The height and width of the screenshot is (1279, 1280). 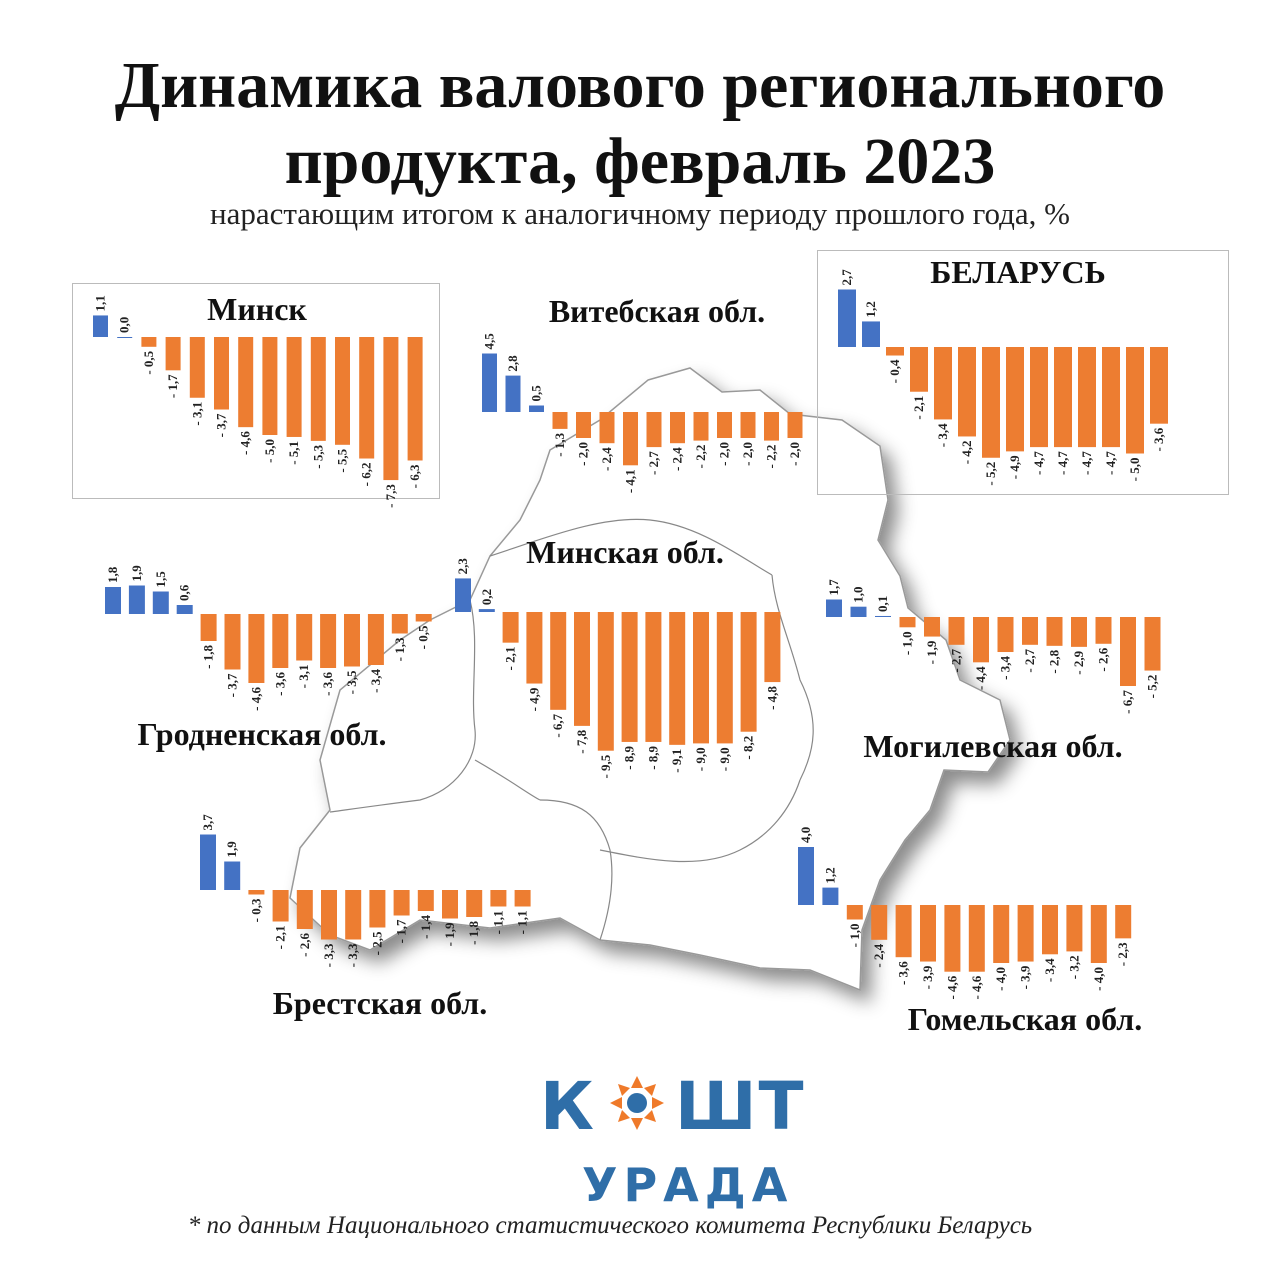 What do you see at coordinates (257, 309) in the screenshot?
I see `region-title: Минск` at bounding box center [257, 309].